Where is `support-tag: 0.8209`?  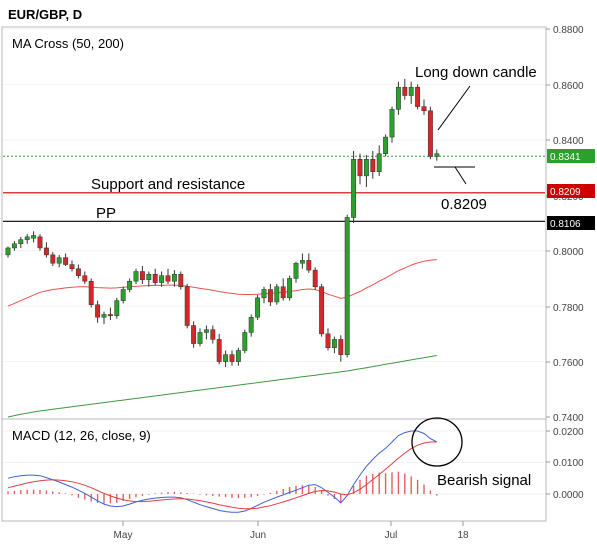 support-tag: 0.8209 is located at coordinates (571, 191).